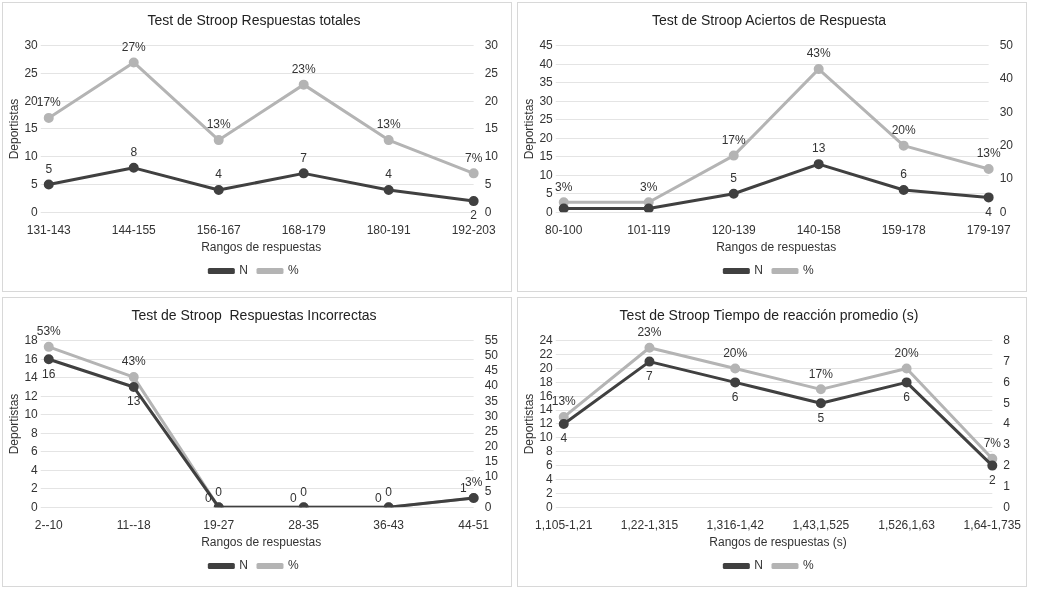 This screenshot has width=1041, height=601. What do you see at coordinates (474, 524) in the screenshot?
I see `x-tick-label: 44-51` at bounding box center [474, 524].